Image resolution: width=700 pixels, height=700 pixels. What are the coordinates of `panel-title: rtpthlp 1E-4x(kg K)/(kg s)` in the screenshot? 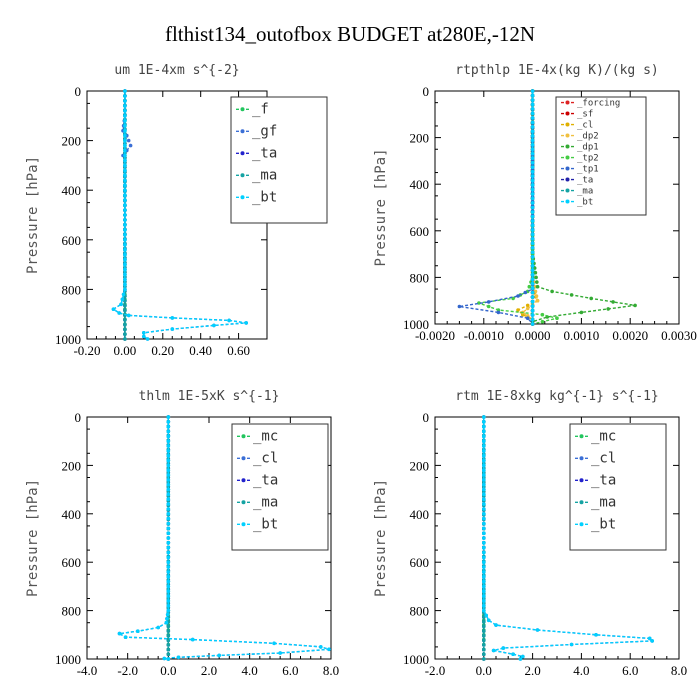 It's located at (557, 70).